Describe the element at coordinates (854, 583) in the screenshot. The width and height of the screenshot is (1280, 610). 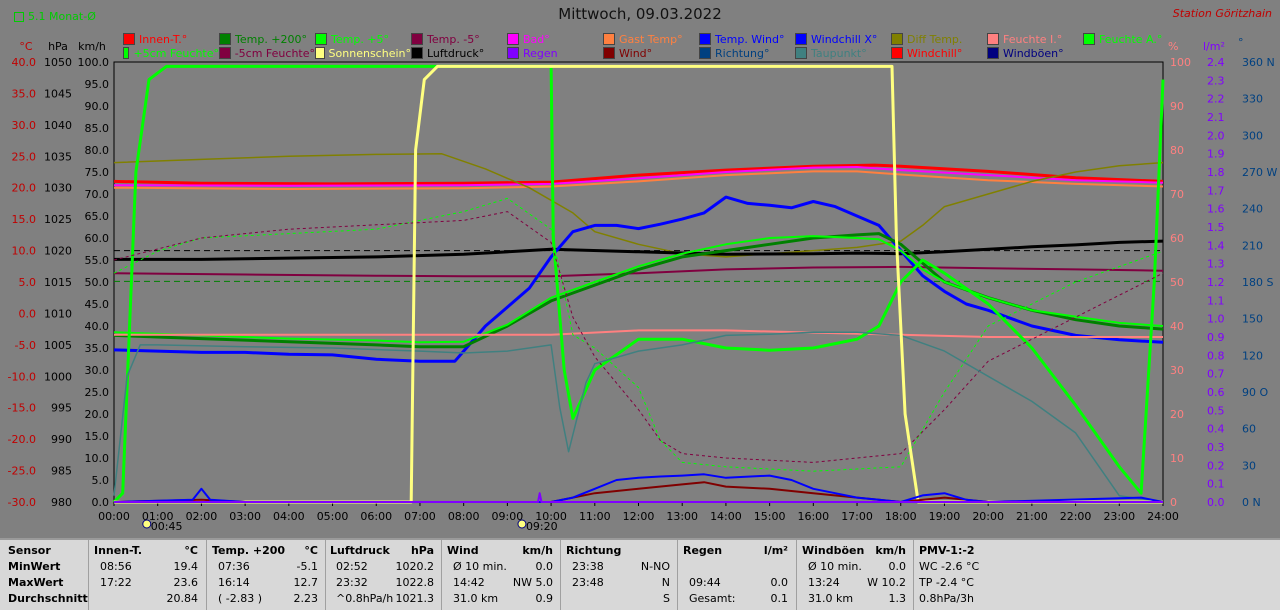
I see `stats-row: 13:24 W 10.2` at that location.